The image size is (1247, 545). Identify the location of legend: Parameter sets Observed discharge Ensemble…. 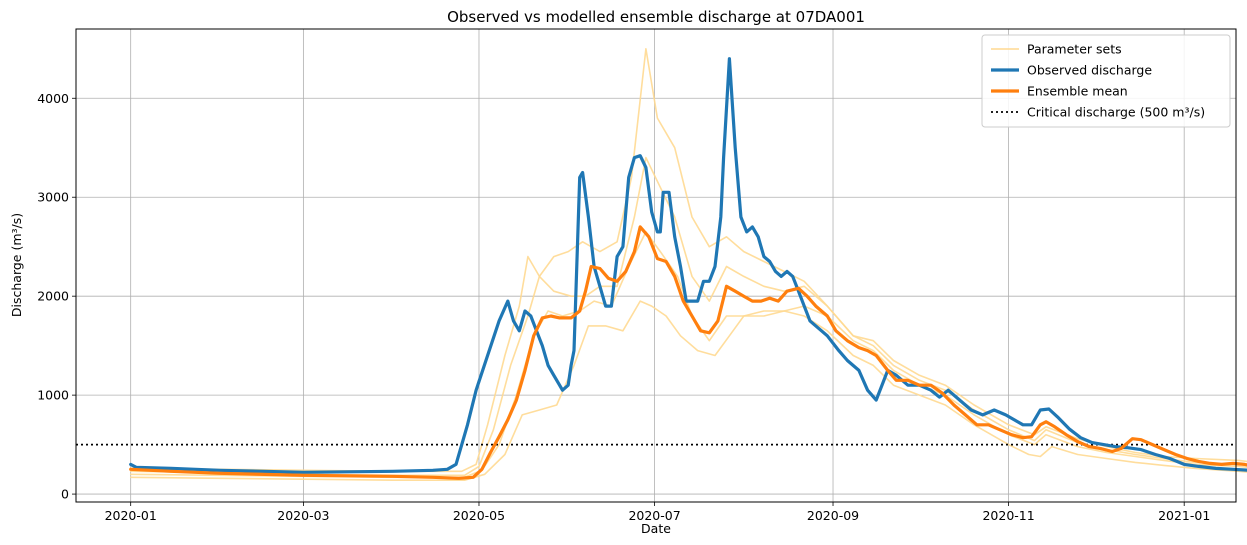
(1106, 81).